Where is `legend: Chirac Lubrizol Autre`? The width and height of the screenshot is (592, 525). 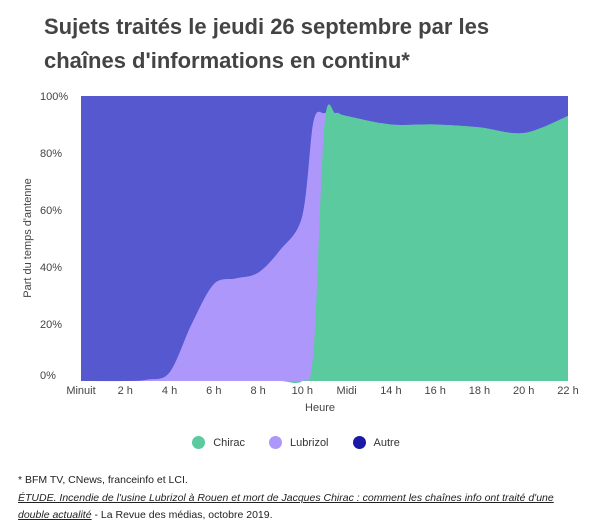 legend: Chirac Lubrizol Autre is located at coordinates (296, 442).